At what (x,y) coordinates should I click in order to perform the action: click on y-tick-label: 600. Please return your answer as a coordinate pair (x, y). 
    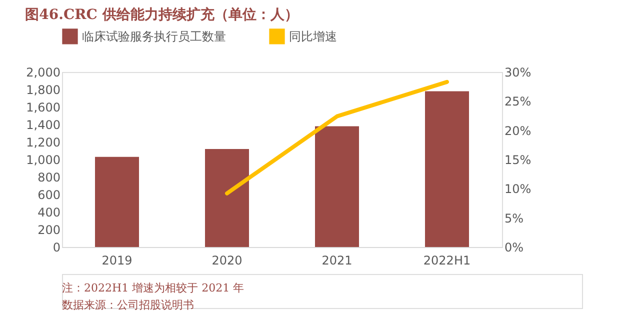
    Looking at the image, I should click on (49, 195).